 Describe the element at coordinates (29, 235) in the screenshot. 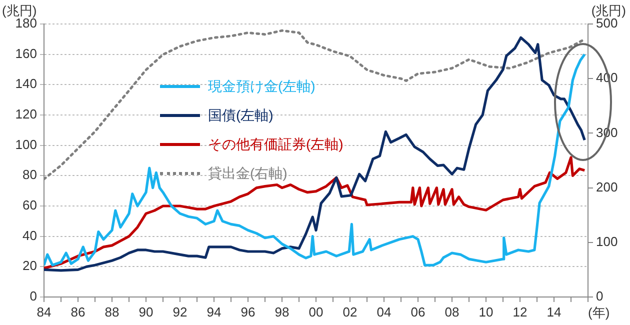

I see `y-tick-label: 40` at that location.